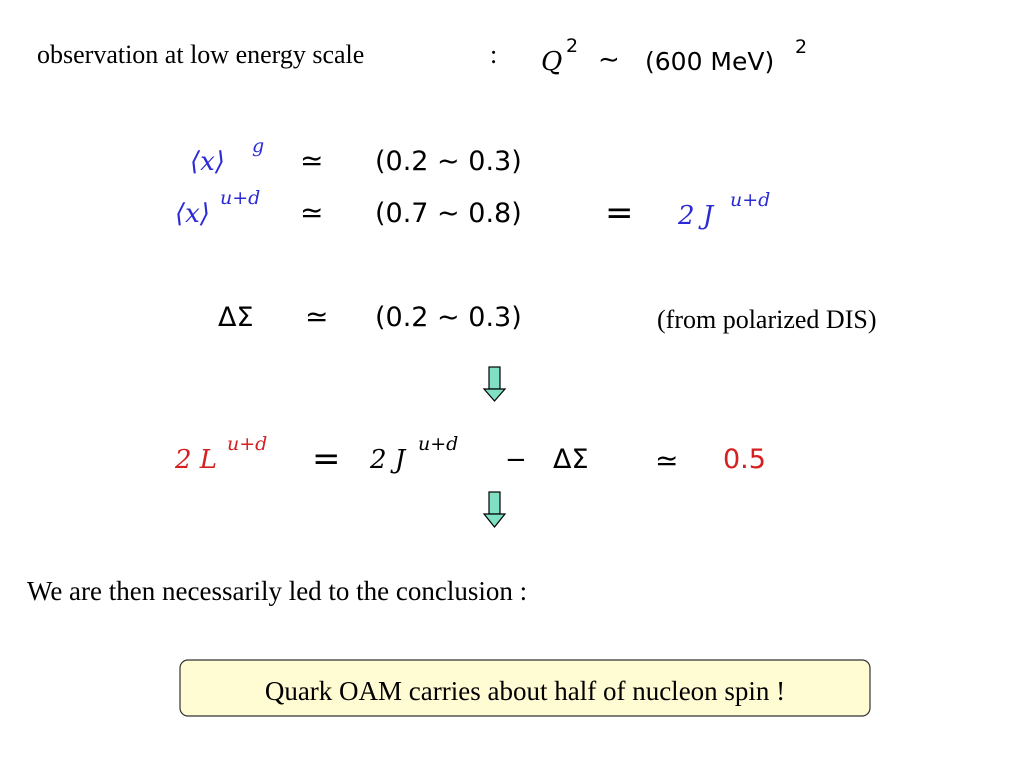 The width and height of the screenshot is (1024, 768). I want to click on header-label: observation at low energy scale, so click(200, 54).